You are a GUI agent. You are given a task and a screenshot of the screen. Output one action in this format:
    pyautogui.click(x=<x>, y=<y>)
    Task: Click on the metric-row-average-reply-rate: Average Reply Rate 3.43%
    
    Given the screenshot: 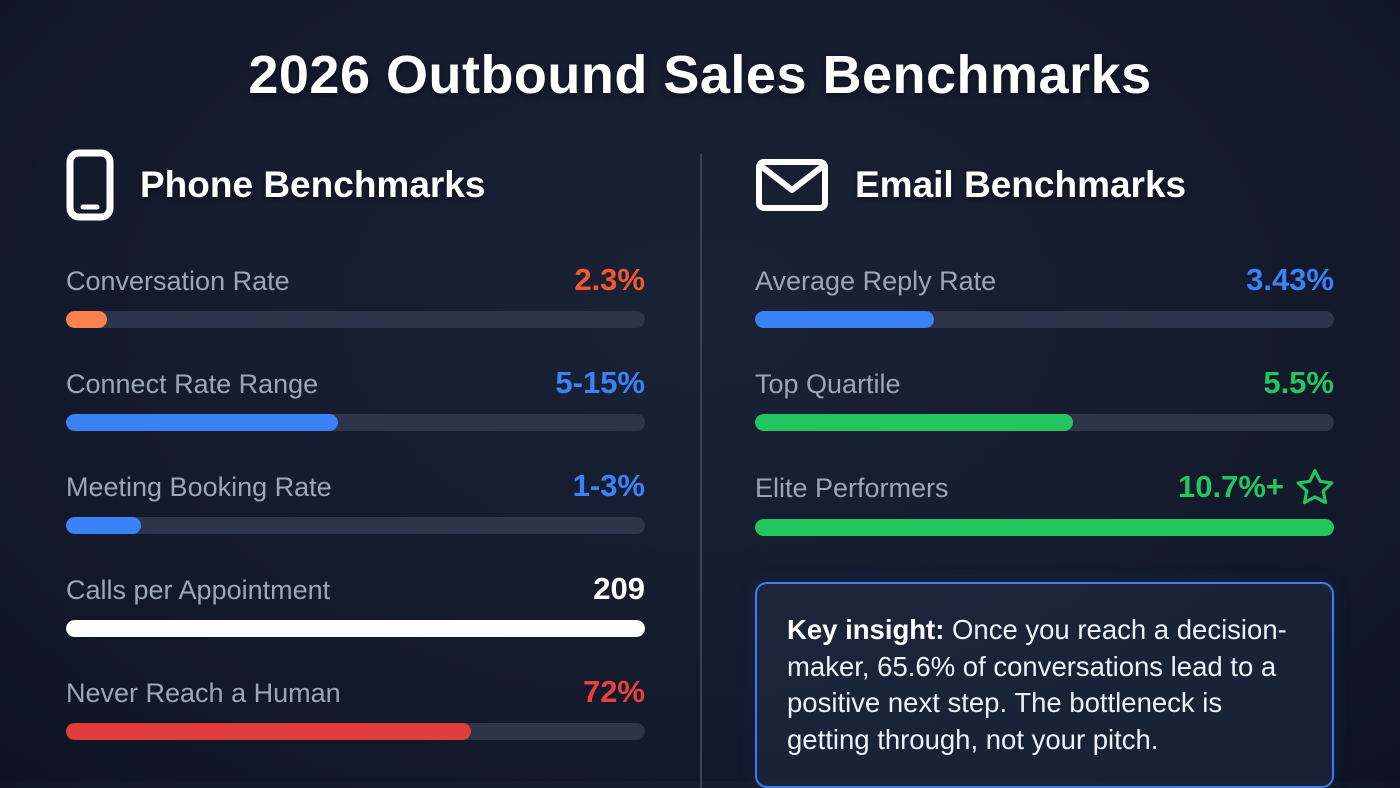 What is the action you would take?
    pyautogui.click(x=1044, y=295)
    